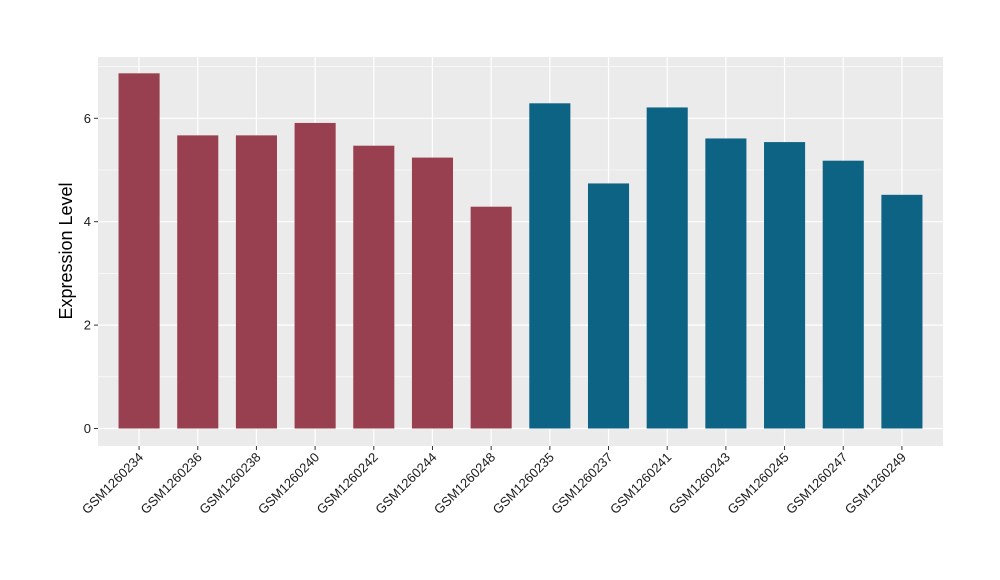 Image resolution: width=1000 pixels, height=580 pixels. What do you see at coordinates (550, 266) in the screenshot?
I see `bar-GSM1260235` at bounding box center [550, 266].